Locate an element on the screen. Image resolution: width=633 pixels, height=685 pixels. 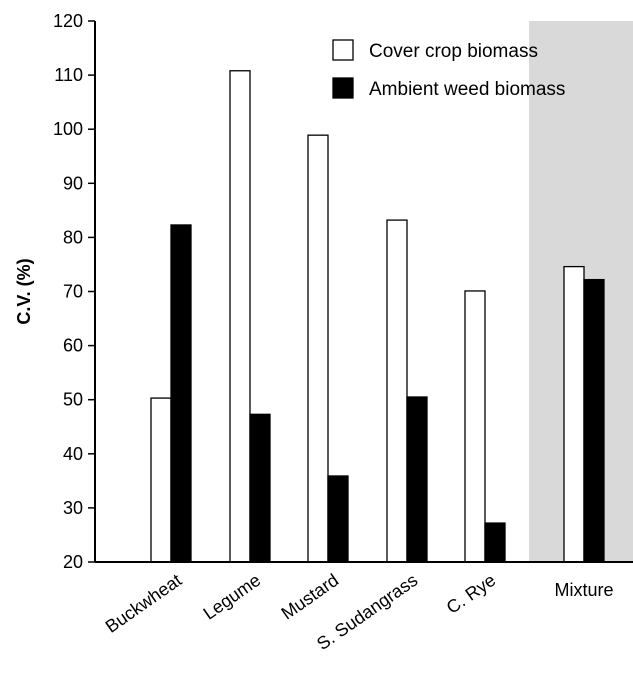
x-tick-label: Mustard is located at coordinates (310, 597).